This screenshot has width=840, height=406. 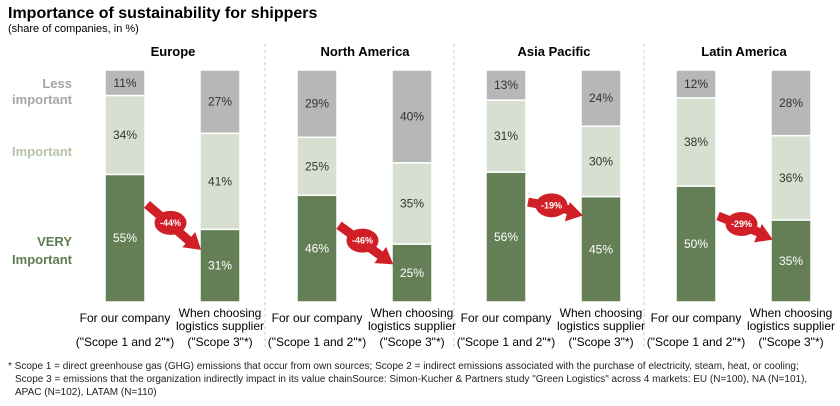 I want to click on data-label: 12%, so click(x=696, y=84).